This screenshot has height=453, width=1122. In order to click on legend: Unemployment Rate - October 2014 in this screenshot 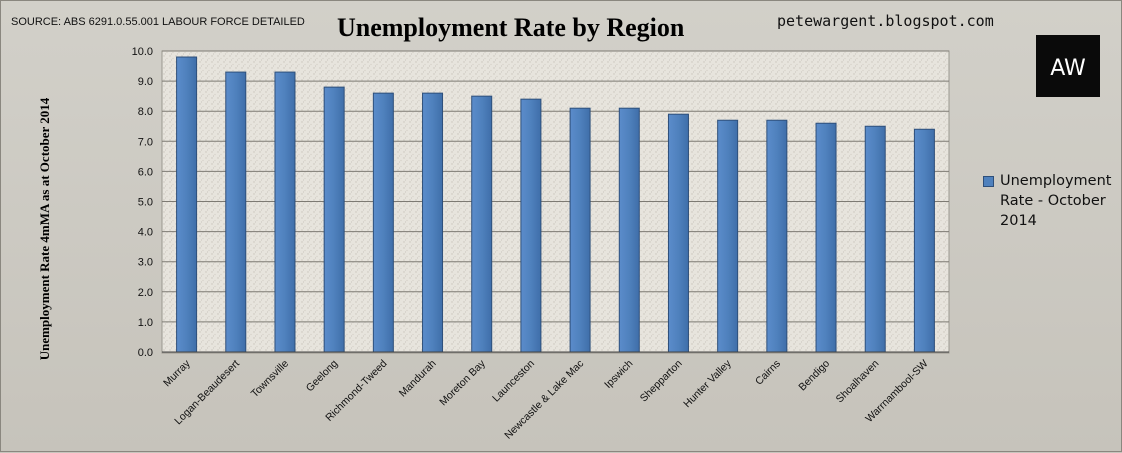, I will do `click(1048, 201)`.